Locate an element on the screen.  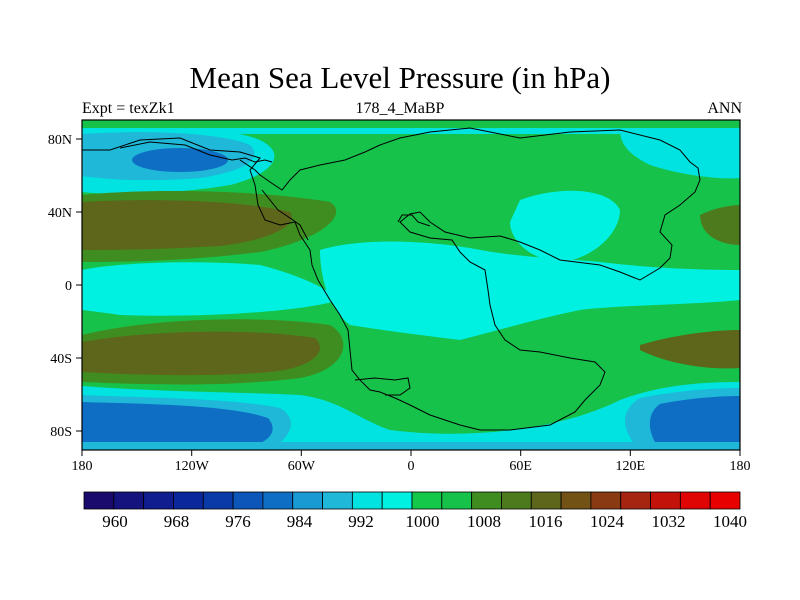
coastline-west is located at coordinates (285, 215).